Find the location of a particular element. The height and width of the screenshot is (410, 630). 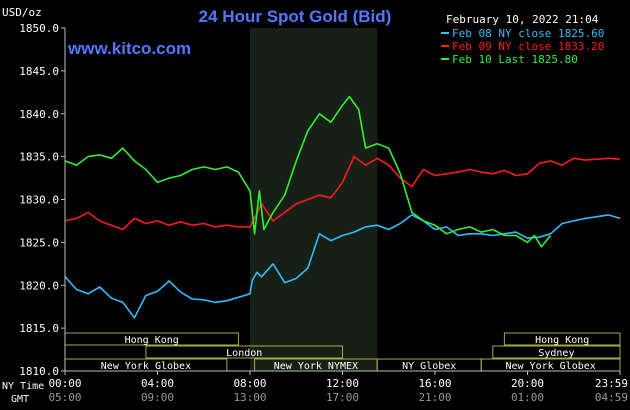

x-tick-label-ny: 08:00 is located at coordinates (249, 383).